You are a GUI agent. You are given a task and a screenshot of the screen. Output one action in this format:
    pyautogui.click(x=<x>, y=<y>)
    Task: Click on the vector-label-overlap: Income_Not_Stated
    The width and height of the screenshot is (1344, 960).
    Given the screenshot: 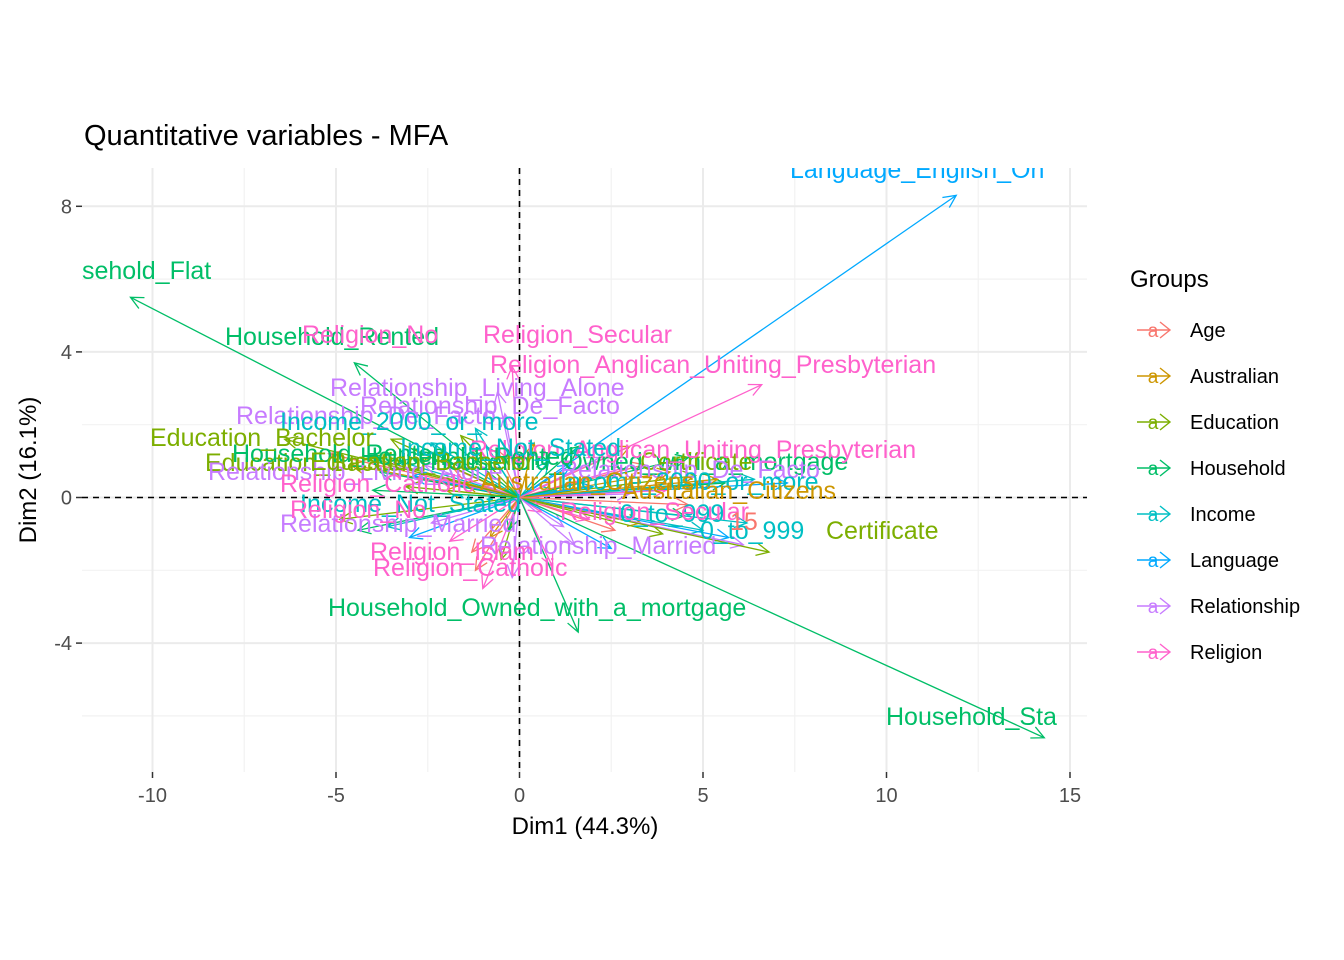 What is the action you would take?
    pyautogui.click(x=410, y=504)
    